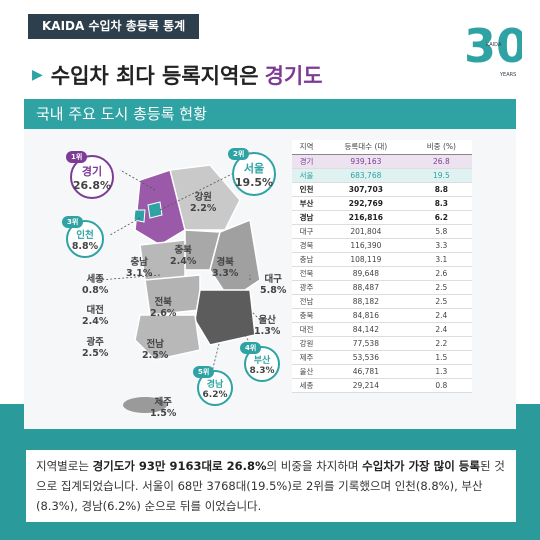 This screenshot has height=540, width=540. Describe the element at coordinates (306, 385) in the screenshot. I see `cell-region: 세종` at that location.